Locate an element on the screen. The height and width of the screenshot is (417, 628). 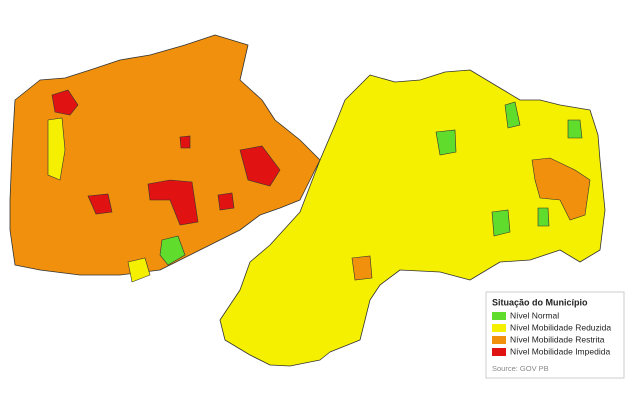
legend-label: Nível Mobilidade Impedida is located at coordinates (560, 351).